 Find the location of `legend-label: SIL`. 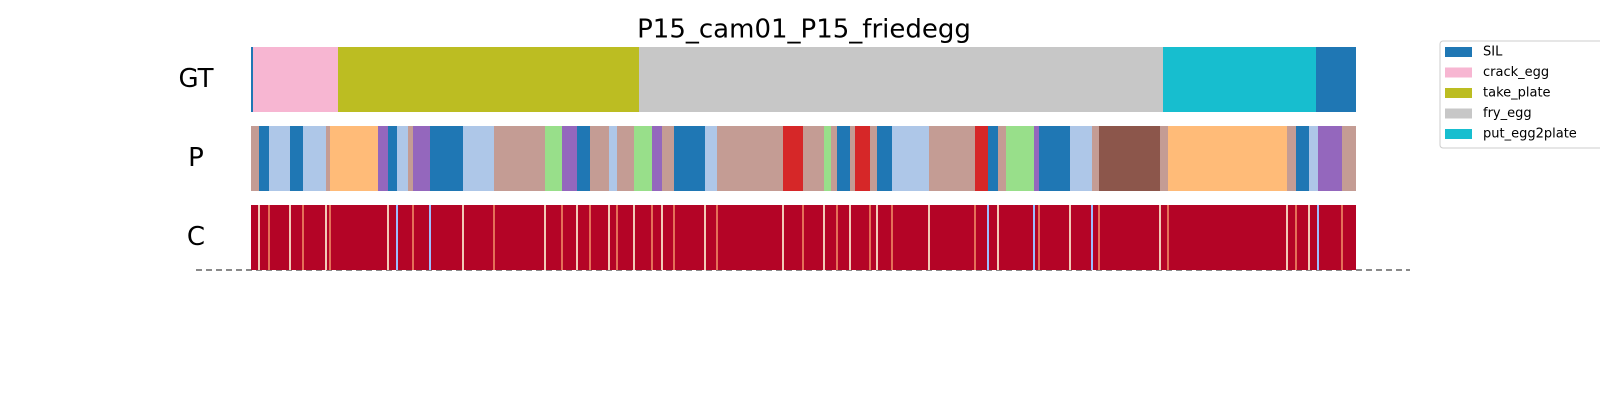

legend-label: SIL is located at coordinates (1493, 52).